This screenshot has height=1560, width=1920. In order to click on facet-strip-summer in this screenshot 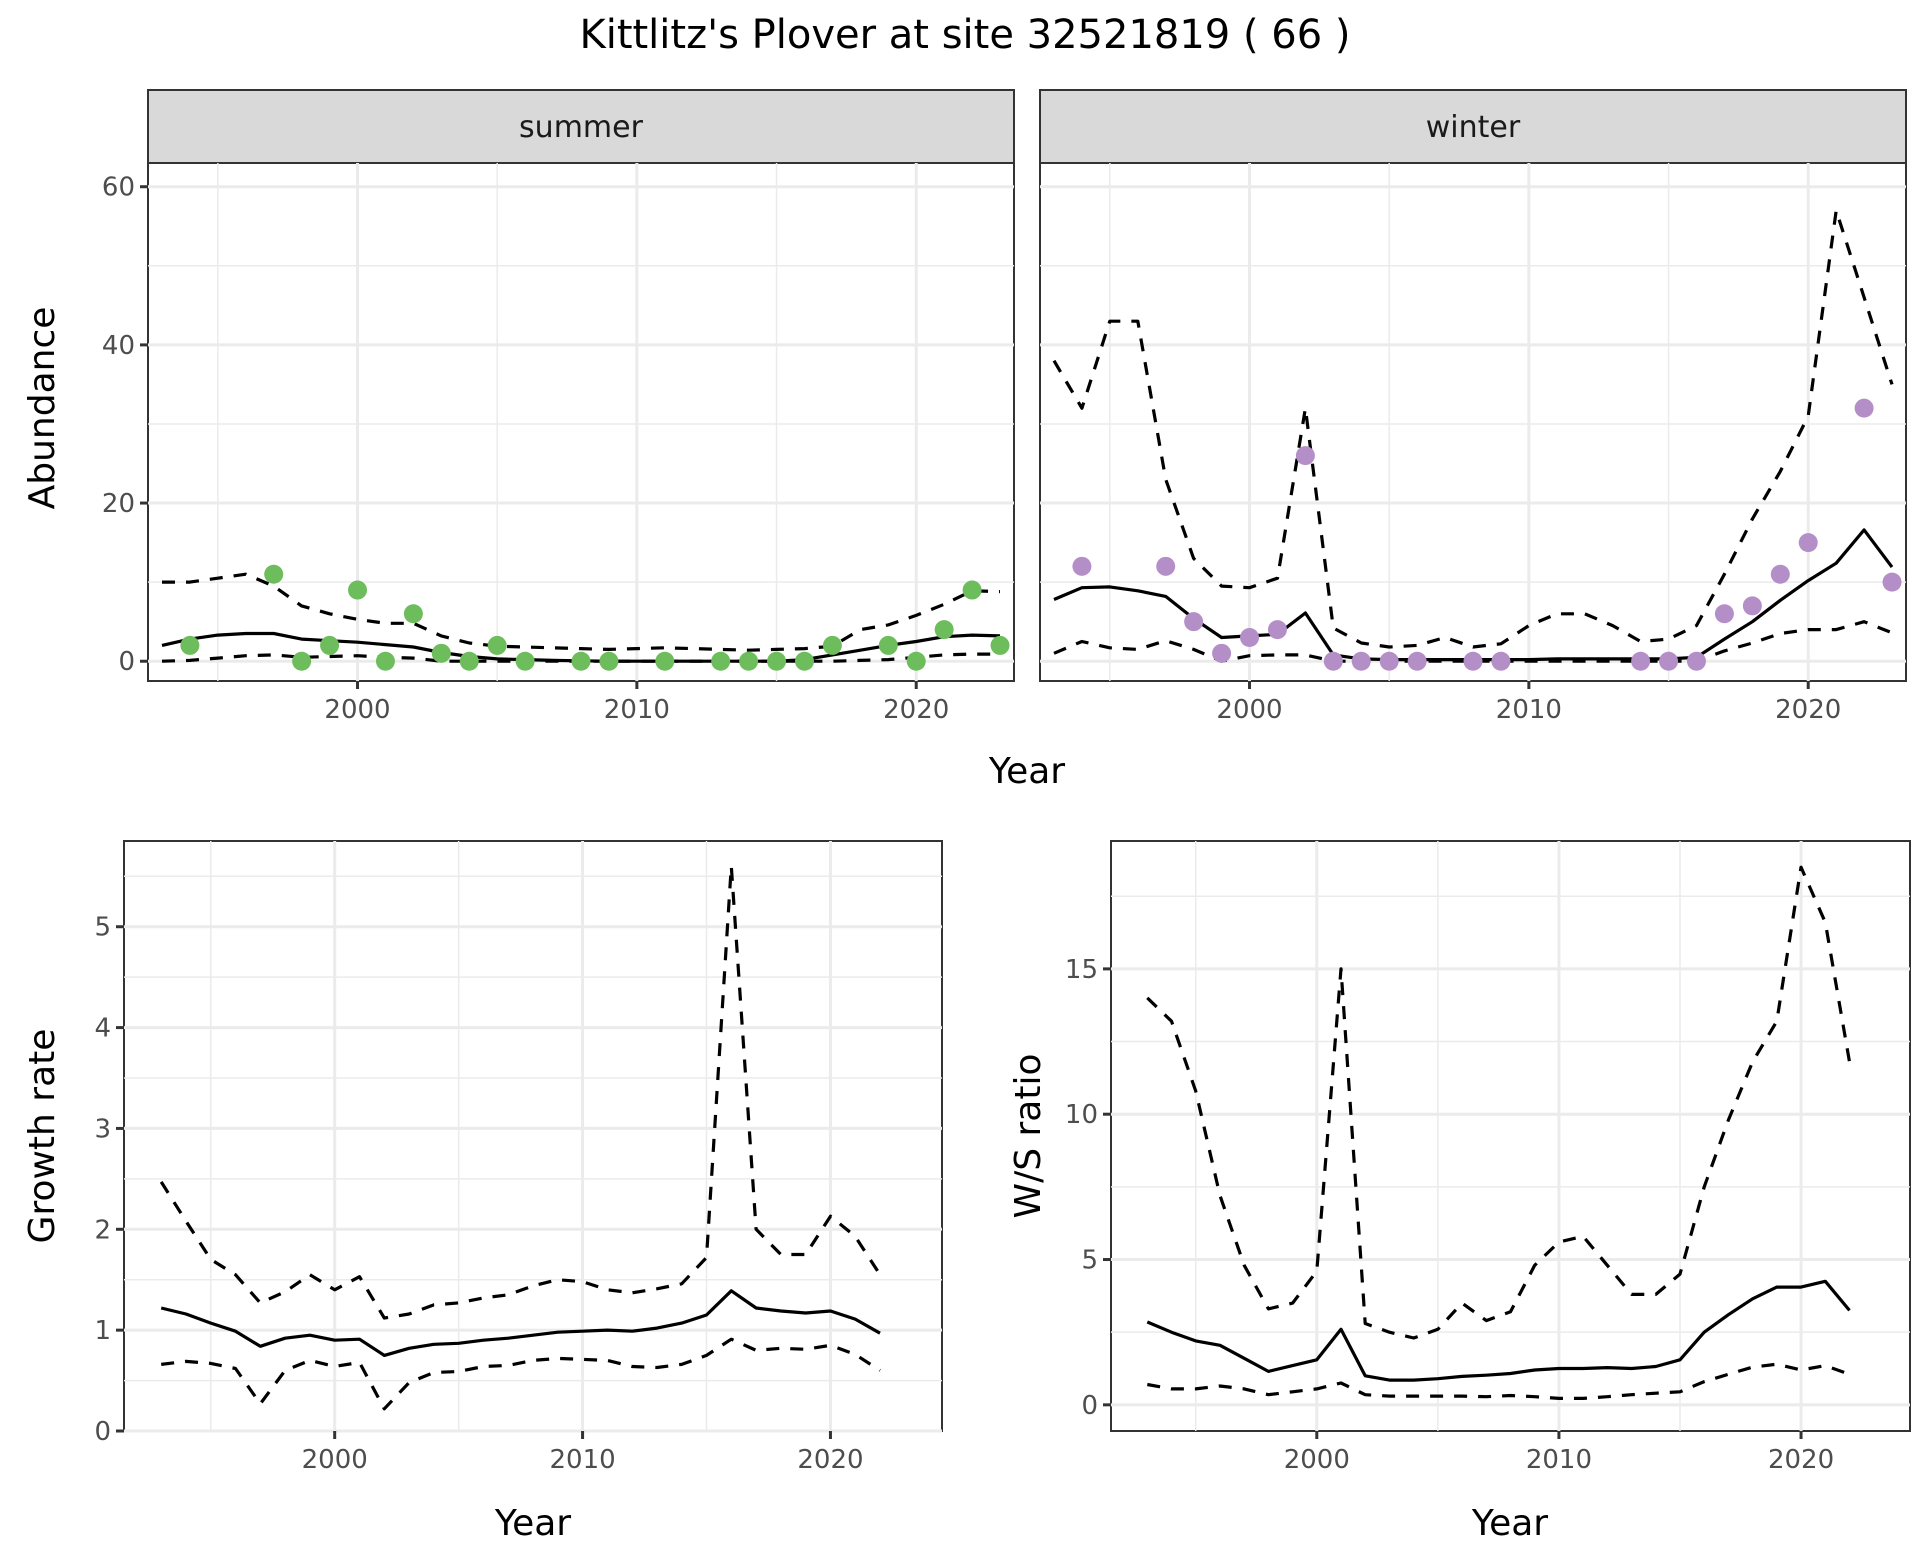, I will do `click(581, 126)`.